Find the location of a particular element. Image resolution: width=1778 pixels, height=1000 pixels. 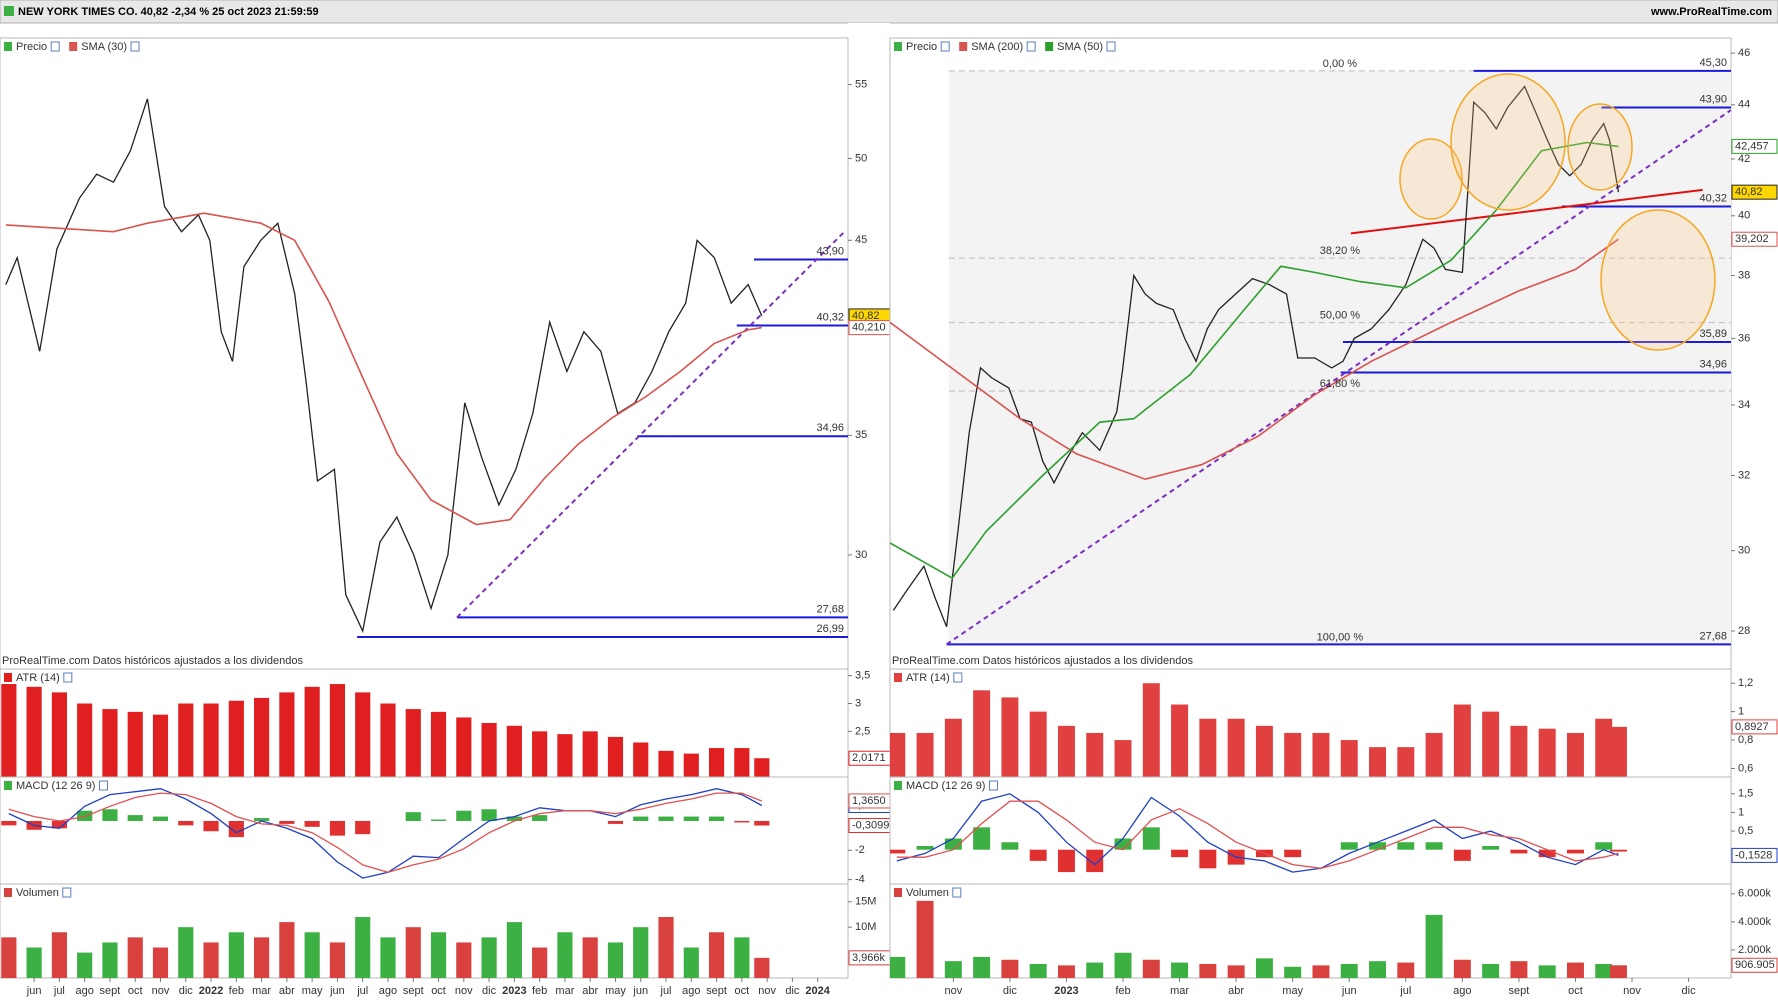

macd-line is located at coordinates (1257, 834).